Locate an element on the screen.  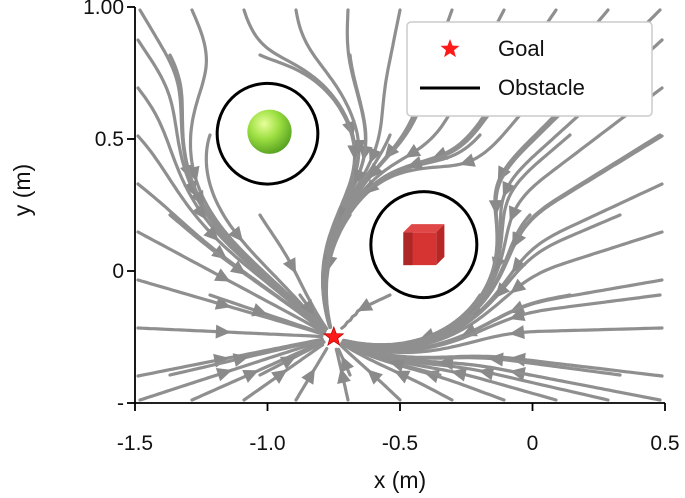
cube-obstacle-icon is located at coordinates (424, 245).